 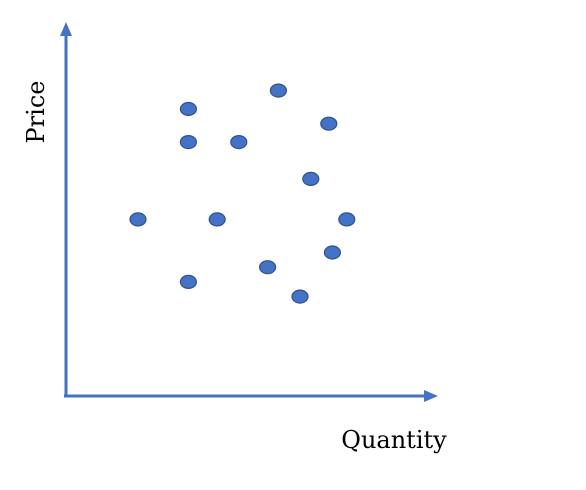 What do you see at coordinates (36, 112) in the screenshot?
I see `y-axis-label: Price` at bounding box center [36, 112].